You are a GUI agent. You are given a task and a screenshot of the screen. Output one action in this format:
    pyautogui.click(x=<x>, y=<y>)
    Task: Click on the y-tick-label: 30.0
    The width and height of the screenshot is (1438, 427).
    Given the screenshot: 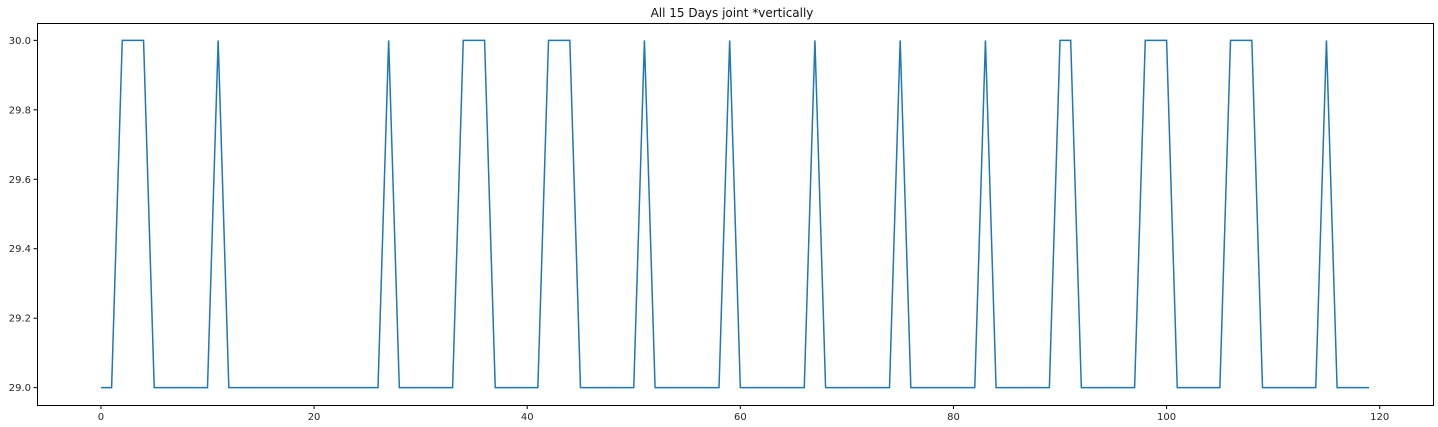 What is the action you would take?
    pyautogui.click(x=20, y=41)
    